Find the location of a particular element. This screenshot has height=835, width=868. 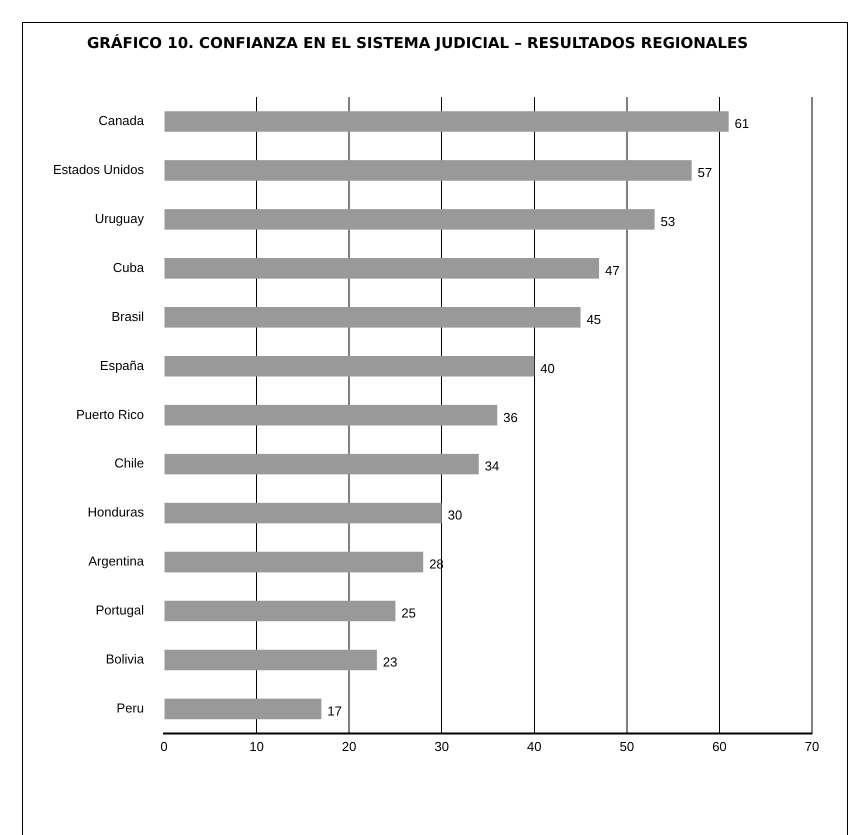

y-tick-label: Uruguay is located at coordinates (119, 218).